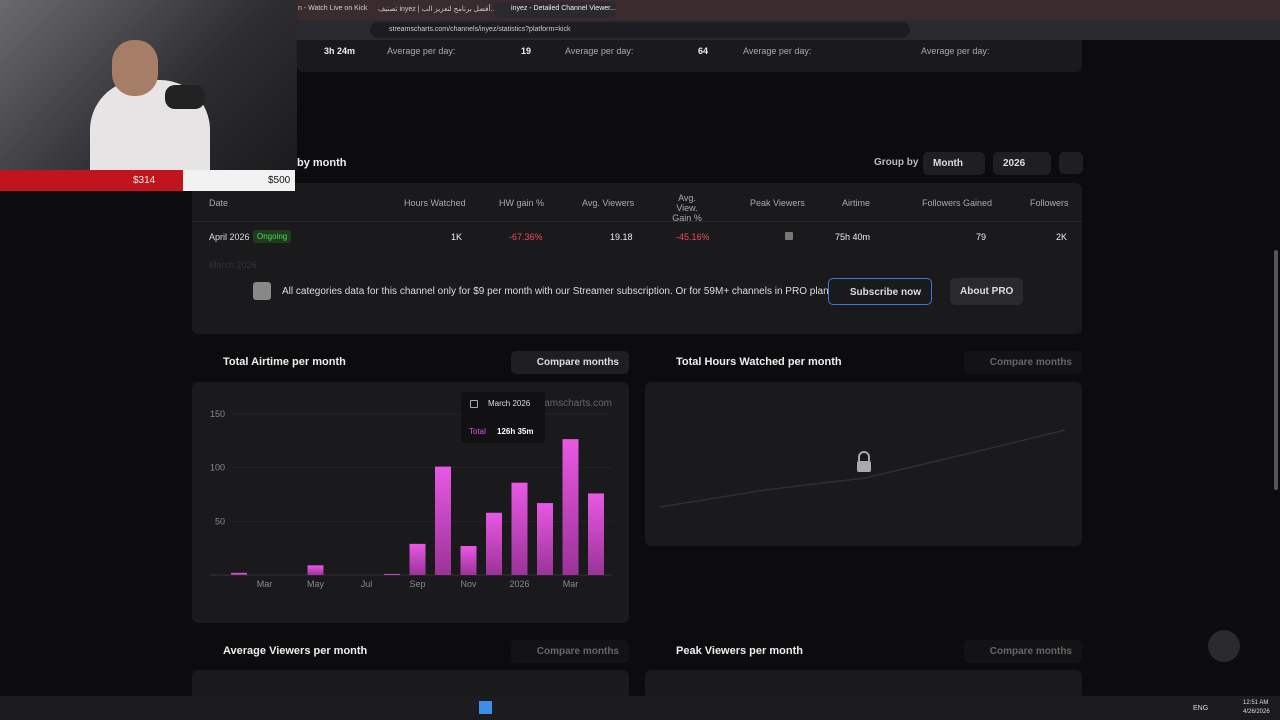 The width and height of the screenshot is (1280, 720). Describe the element at coordinates (640, 10) in the screenshot. I see `tab-strip` at that location.